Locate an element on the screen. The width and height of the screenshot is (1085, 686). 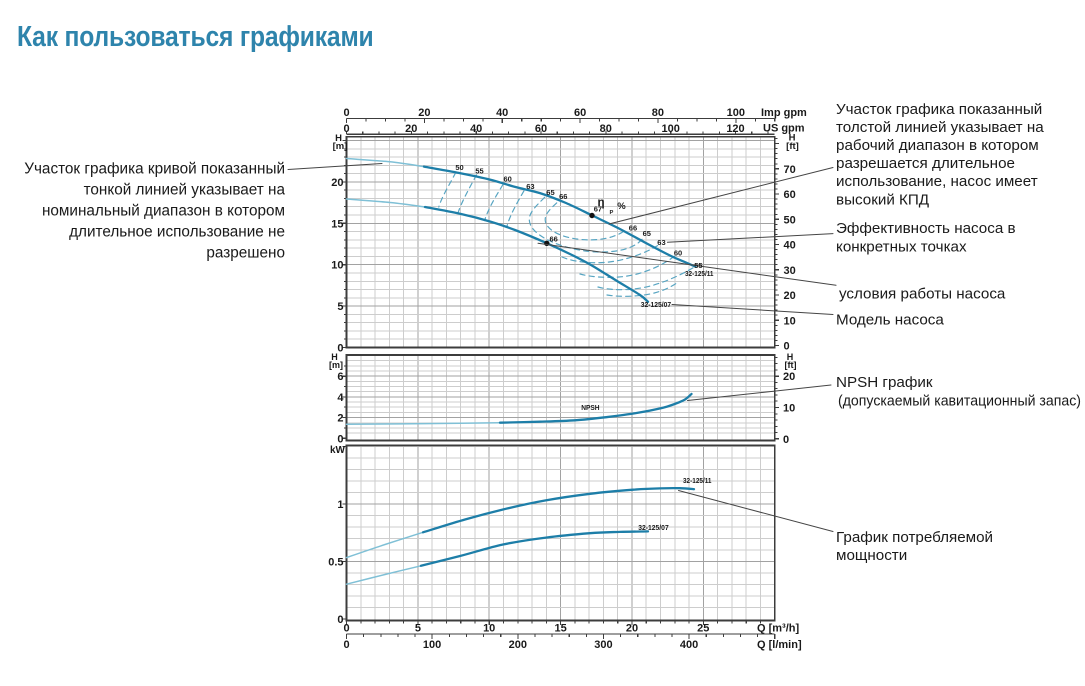
svg-text: График потребляемой is located at coordinates (914, 537).